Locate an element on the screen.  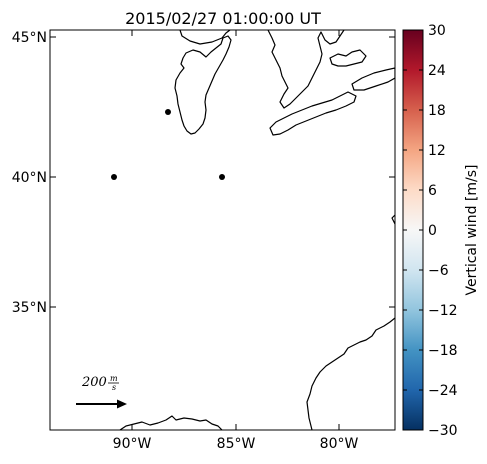
lake-ontario-shoreline is located at coordinates (373, 79).